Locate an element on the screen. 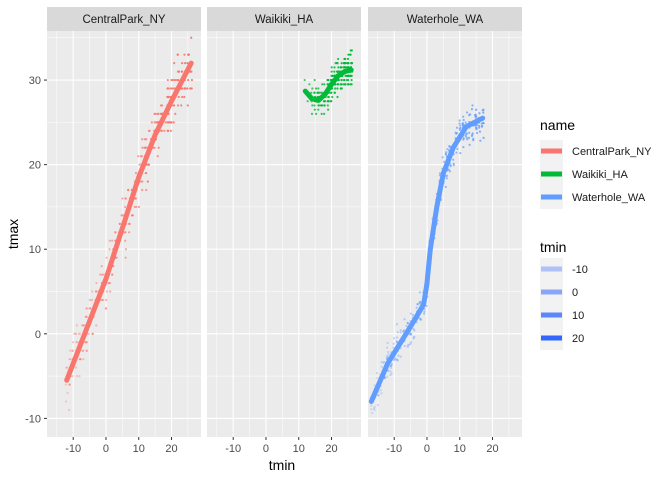  y-tick-label: 20 is located at coordinates (35, 166).